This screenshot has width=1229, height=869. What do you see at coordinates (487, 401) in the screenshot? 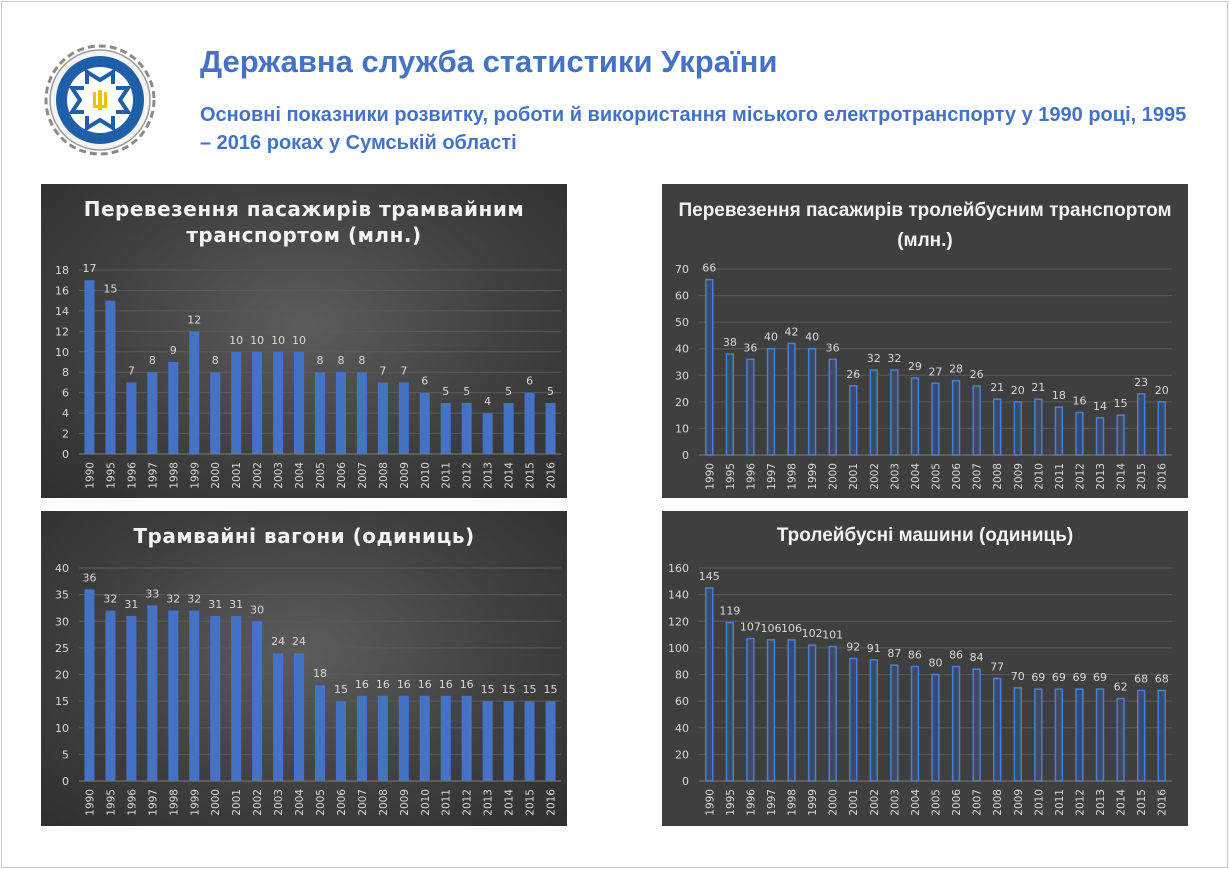
I see `data-label: 4` at bounding box center [487, 401].